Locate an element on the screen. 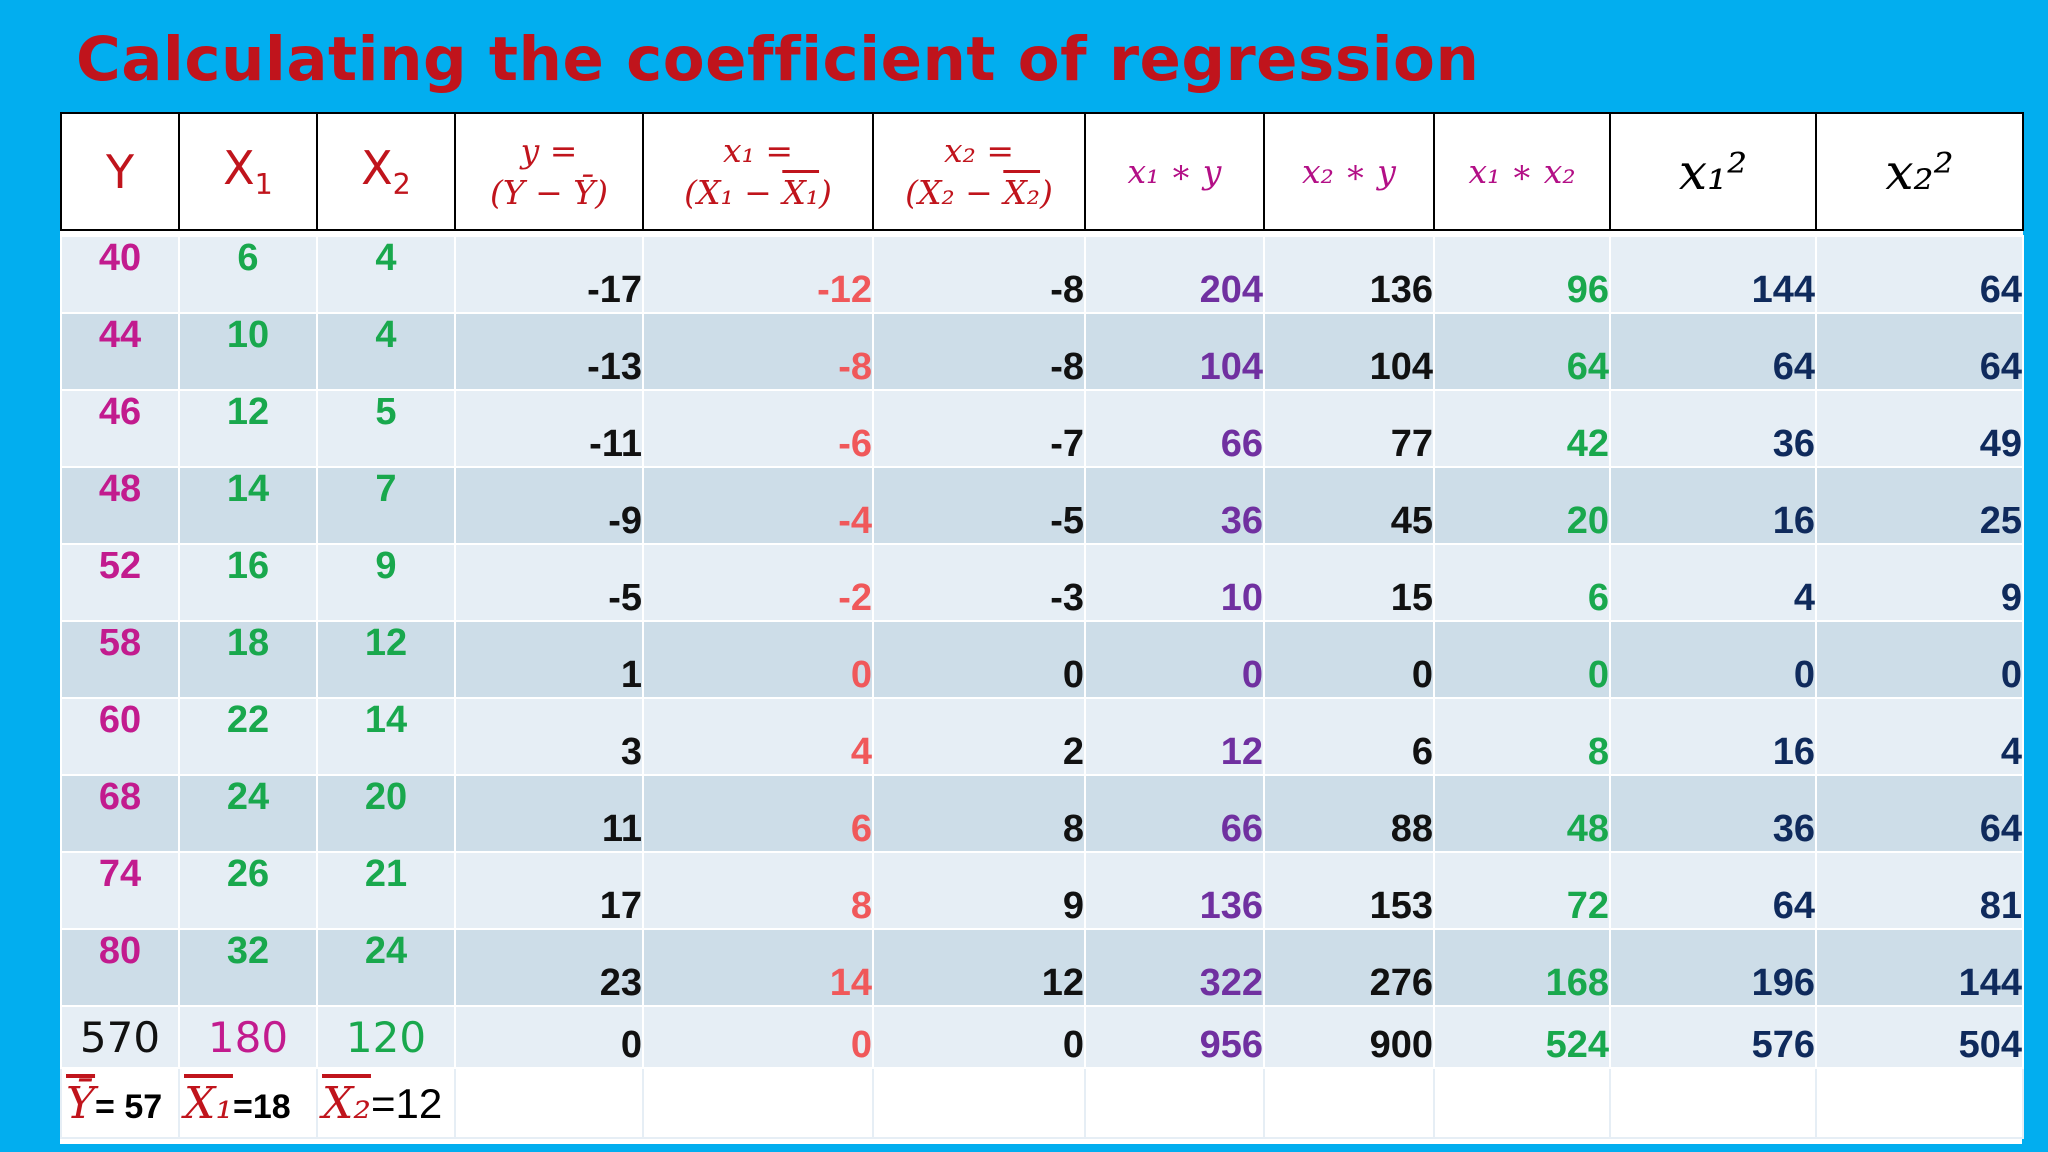 This screenshot has height=1152, width=2048. cell-x1: 6 is located at coordinates (248, 274).